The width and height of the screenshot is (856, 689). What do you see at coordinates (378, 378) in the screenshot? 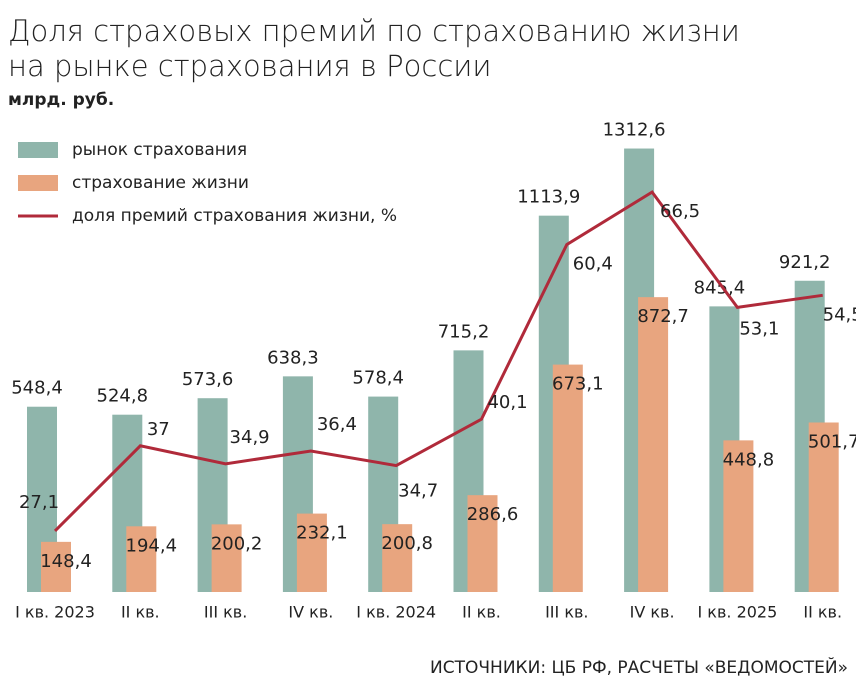
I see `bar-label: 578,4` at bounding box center [378, 378].